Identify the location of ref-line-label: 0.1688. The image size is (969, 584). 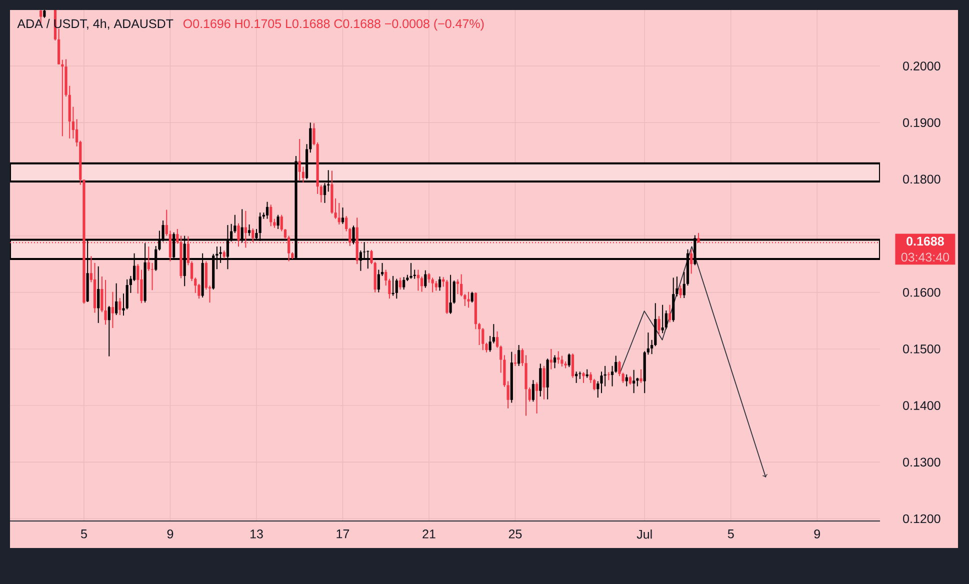
(925, 241).